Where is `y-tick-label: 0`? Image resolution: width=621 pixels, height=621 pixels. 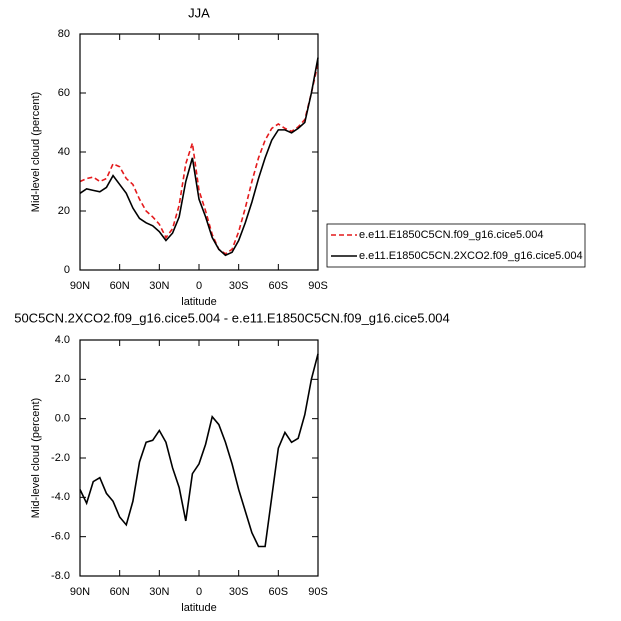 y-tick-label: 0 is located at coordinates (67, 270).